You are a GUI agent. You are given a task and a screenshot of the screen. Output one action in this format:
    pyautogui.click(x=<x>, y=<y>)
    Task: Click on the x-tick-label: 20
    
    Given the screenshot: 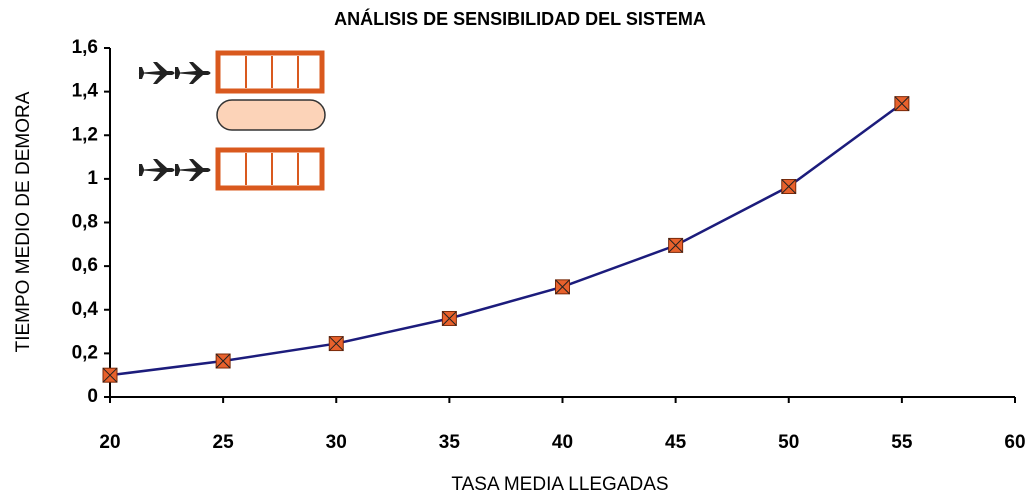 What is the action you would take?
    pyautogui.click(x=109, y=442)
    